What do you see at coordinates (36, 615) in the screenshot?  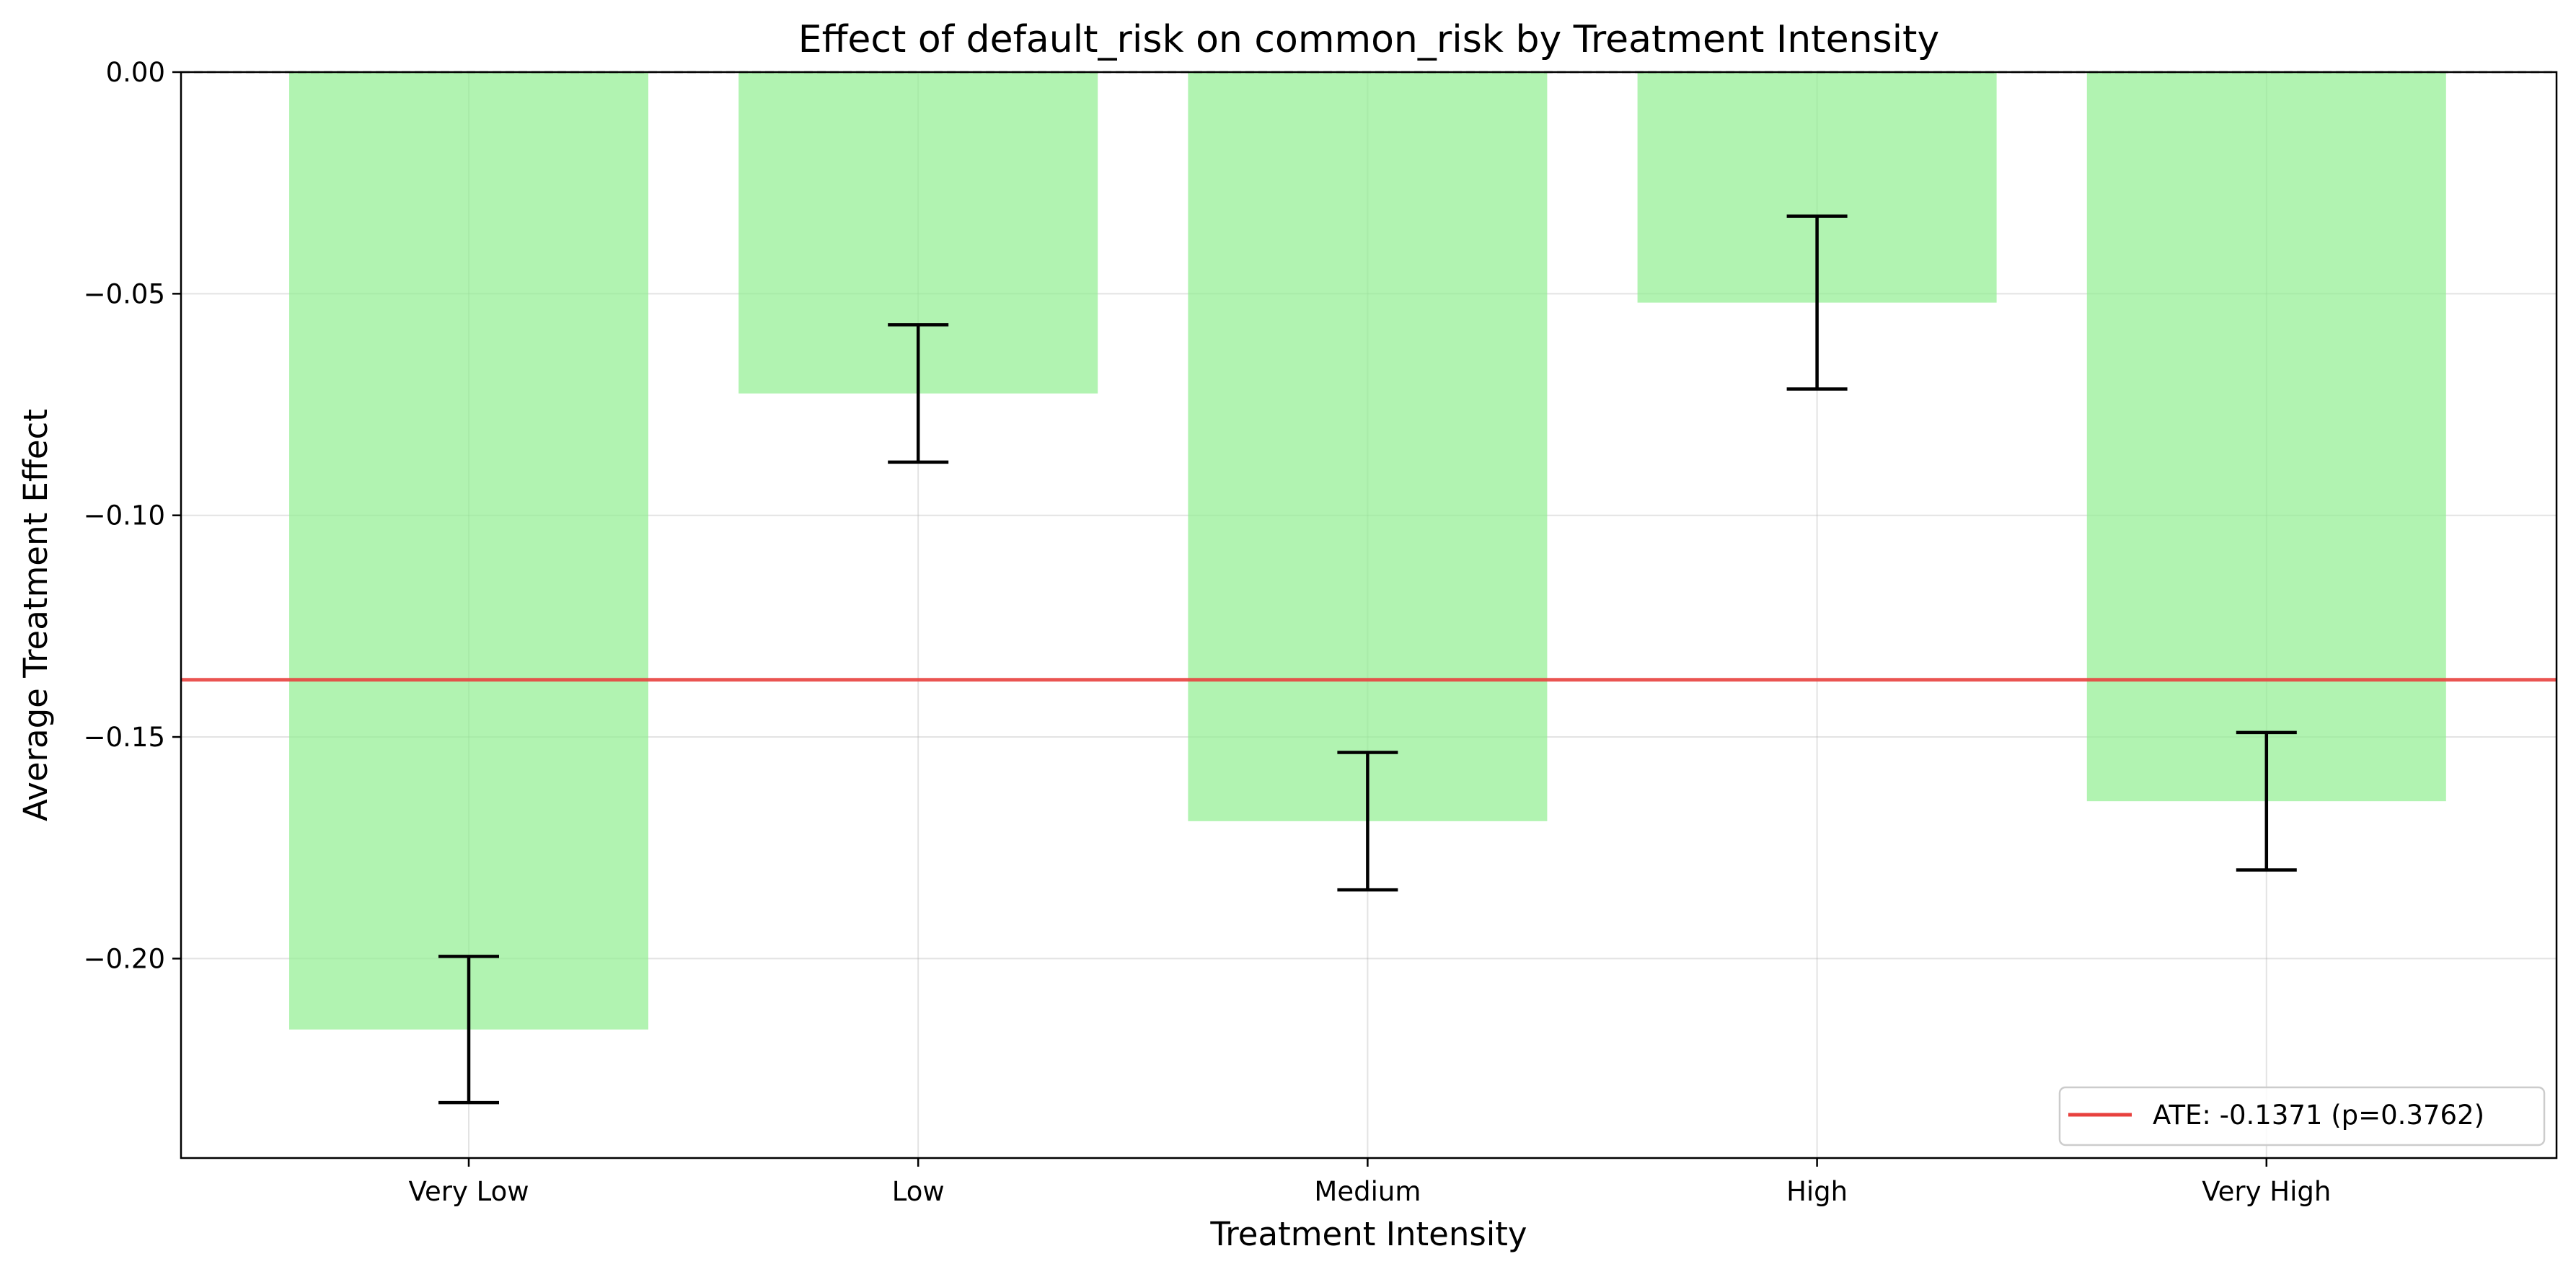 I see `y-axis-label: Average Treatment Effect` at bounding box center [36, 615].